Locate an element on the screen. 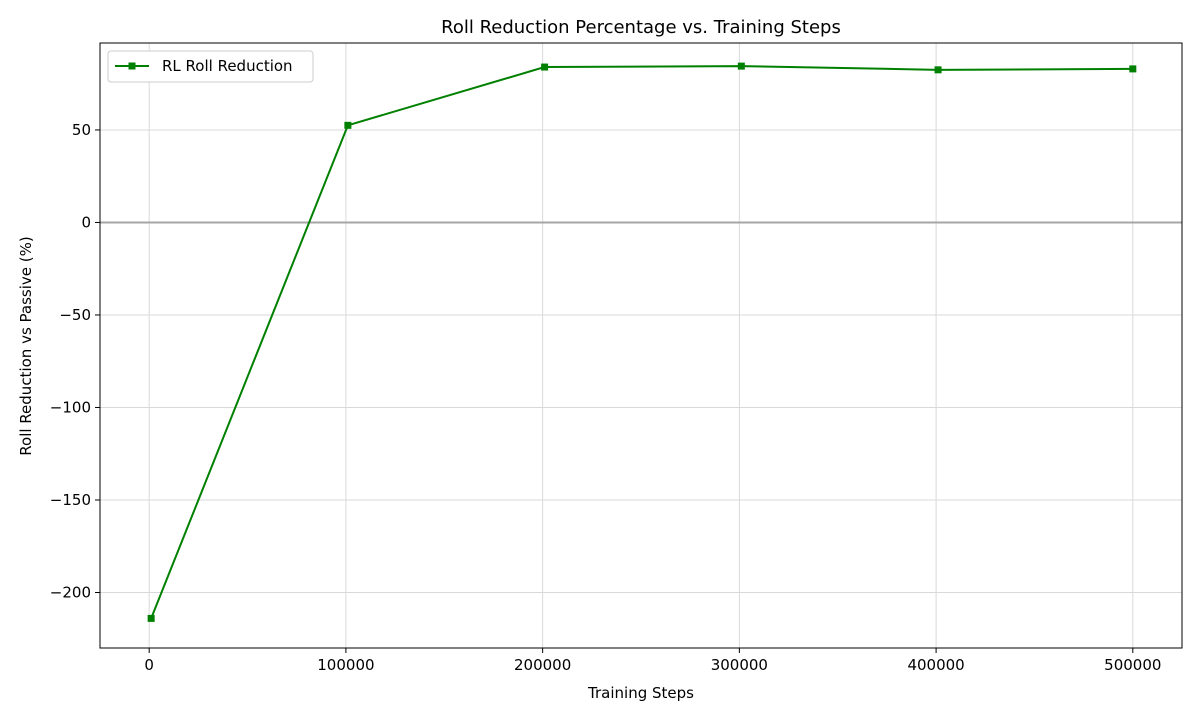 The height and width of the screenshot is (720, 1200). y-tick-label: 0 is located at coordinates (86, 222).